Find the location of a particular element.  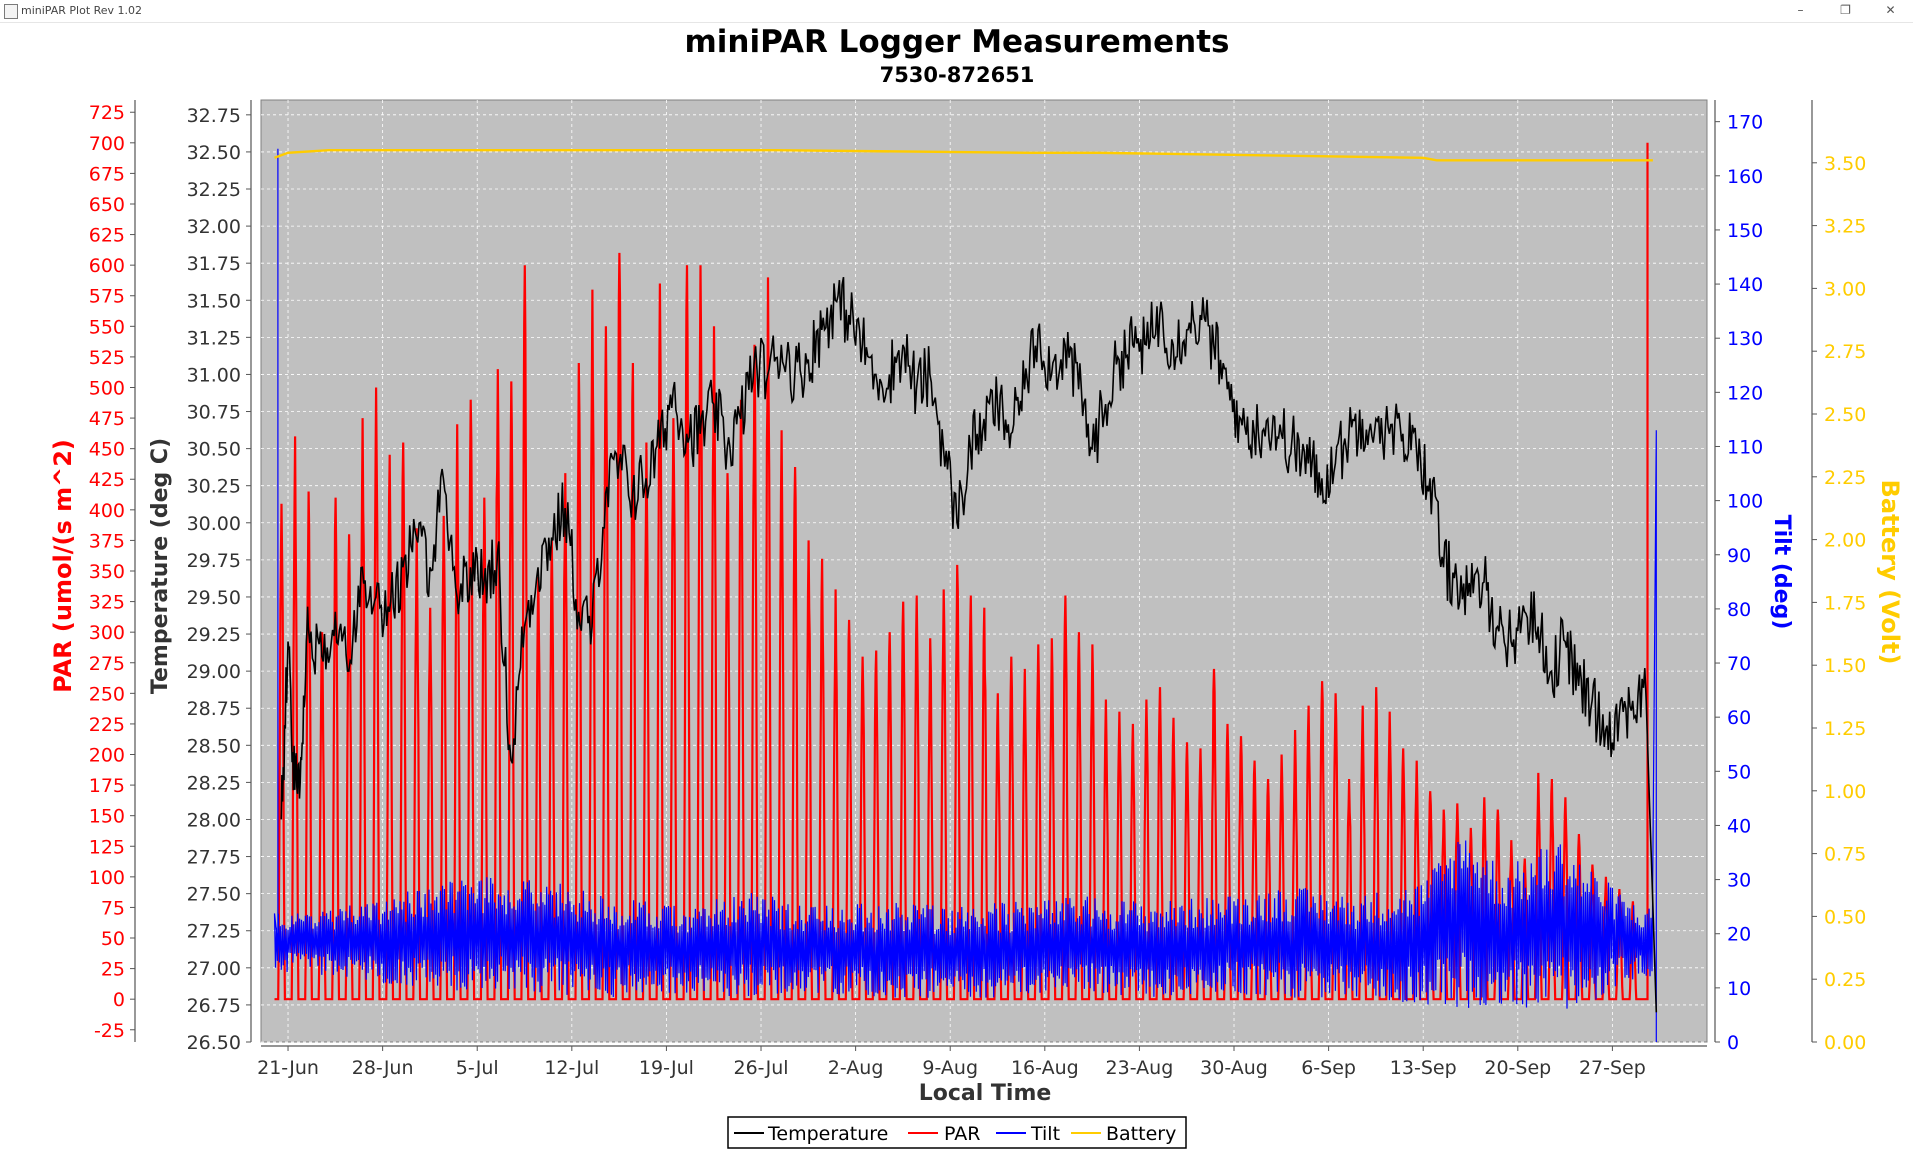

tilt-tick-label: 150 is located at coordinates (1745, 231).